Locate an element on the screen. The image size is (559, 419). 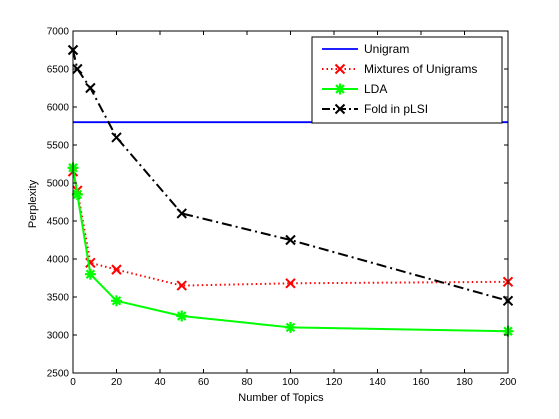
x-tick-label: 200 is located at coordinates (508, 382).